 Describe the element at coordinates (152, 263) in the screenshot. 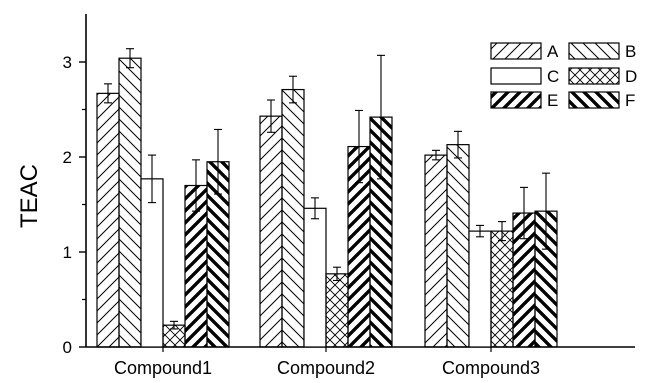

I see `bar-C-Compound1` at that location.